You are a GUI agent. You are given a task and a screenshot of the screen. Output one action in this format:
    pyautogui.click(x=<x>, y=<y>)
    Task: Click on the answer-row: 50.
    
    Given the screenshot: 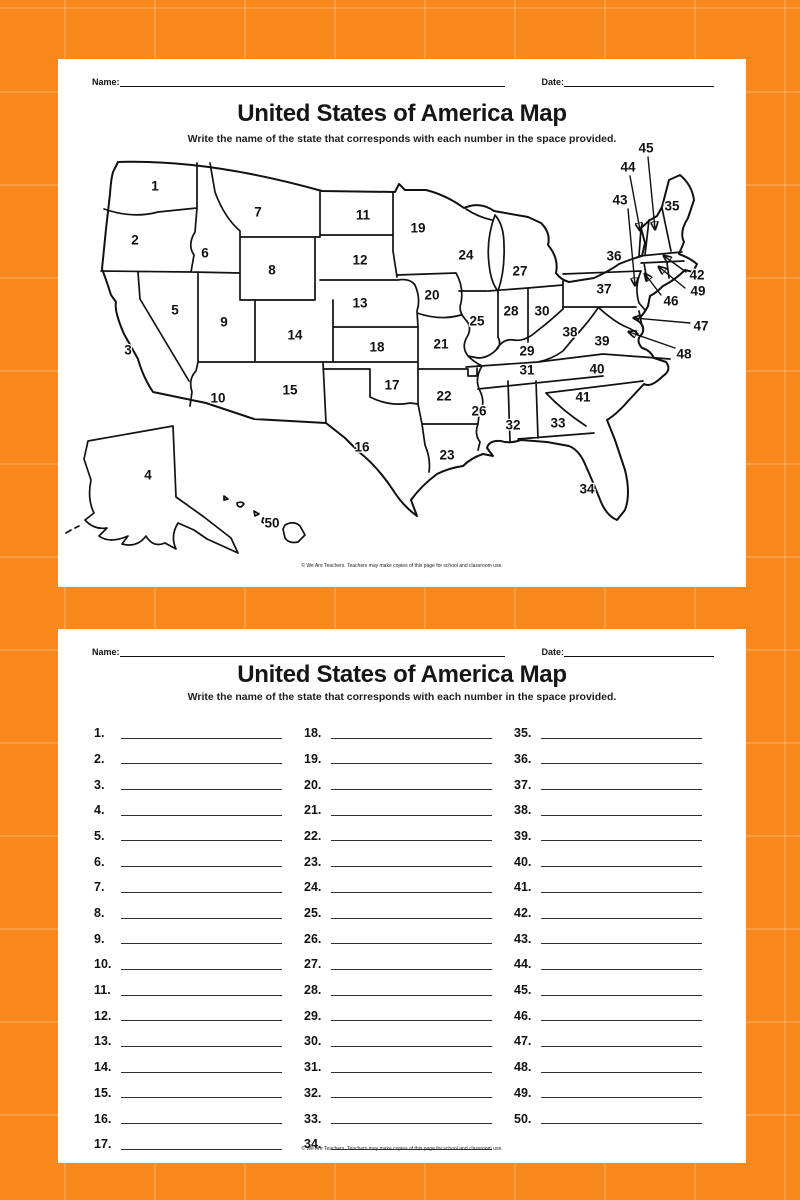 What is the action you would take?
    pyautogui.click(x=615, y=1116)
    